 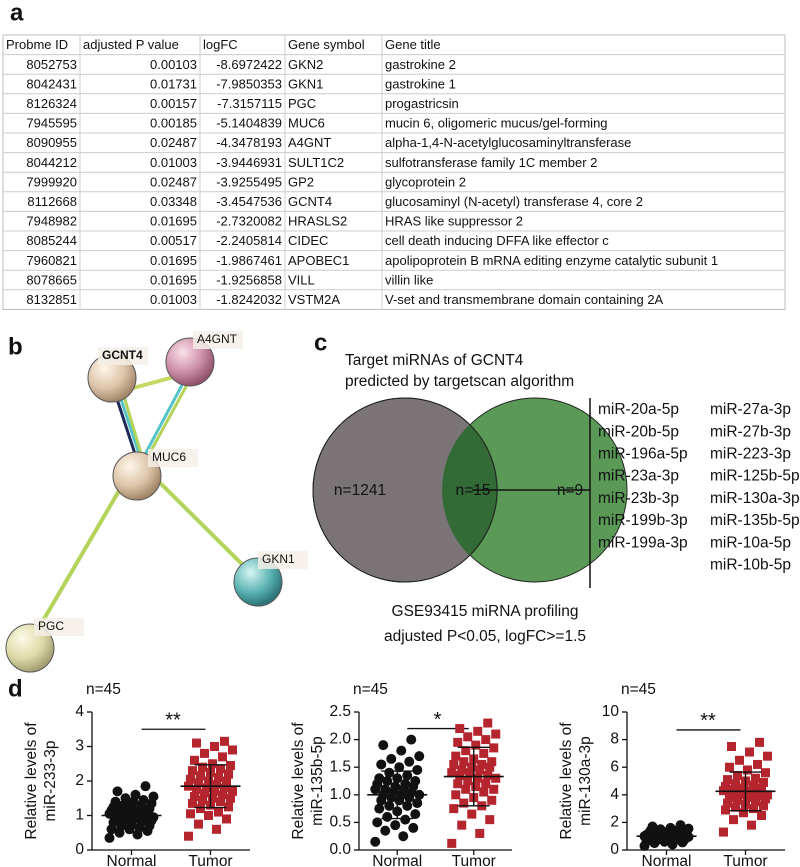 What do you see at coordinates (422, 103) in the screenshot?
I see `table-cell: progastricsin` at bounding box center [422, 103].